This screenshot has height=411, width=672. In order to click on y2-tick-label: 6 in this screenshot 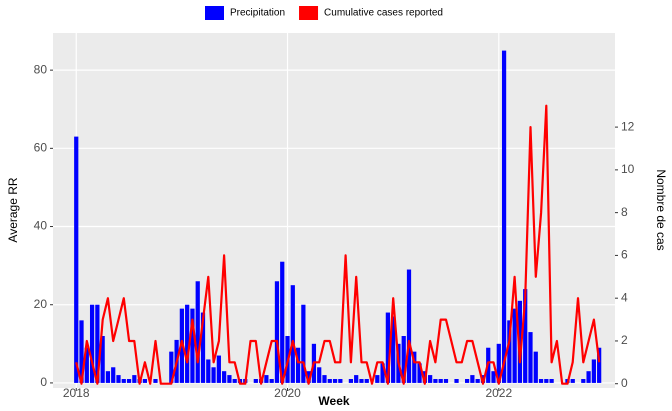, I will do `click(624, 255)`.